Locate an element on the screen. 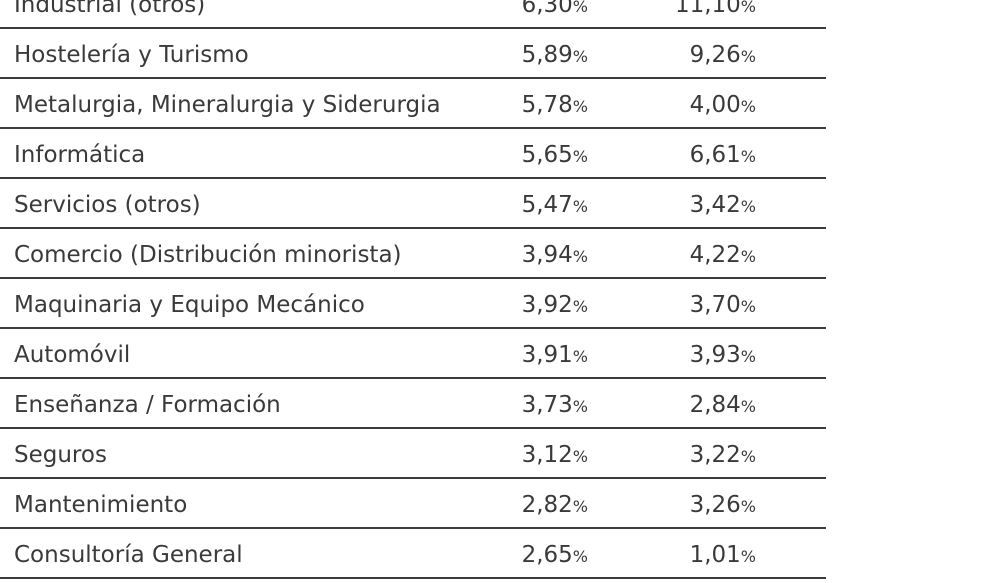 The height and width of the screenshot is (583, 1000). value-col-2: 11,10% is located at coordinates (715, 13).